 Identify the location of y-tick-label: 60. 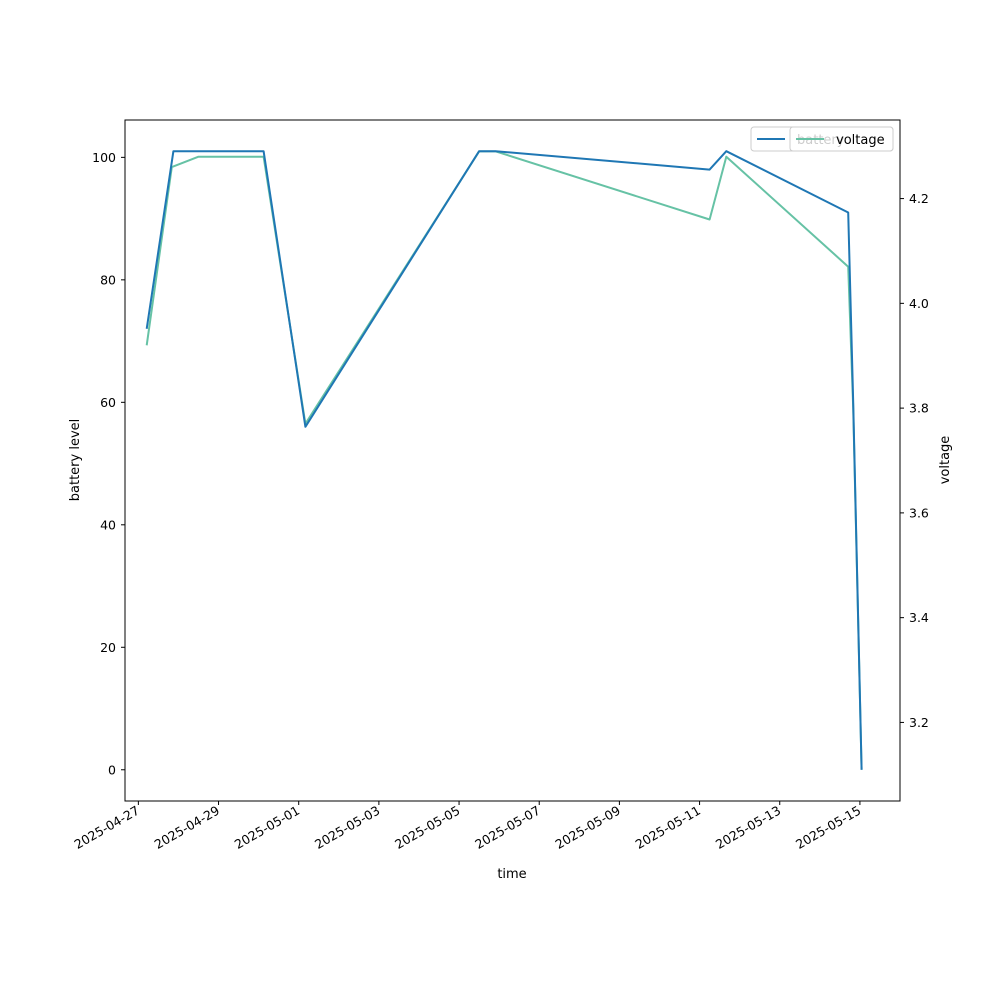
(108, 402).